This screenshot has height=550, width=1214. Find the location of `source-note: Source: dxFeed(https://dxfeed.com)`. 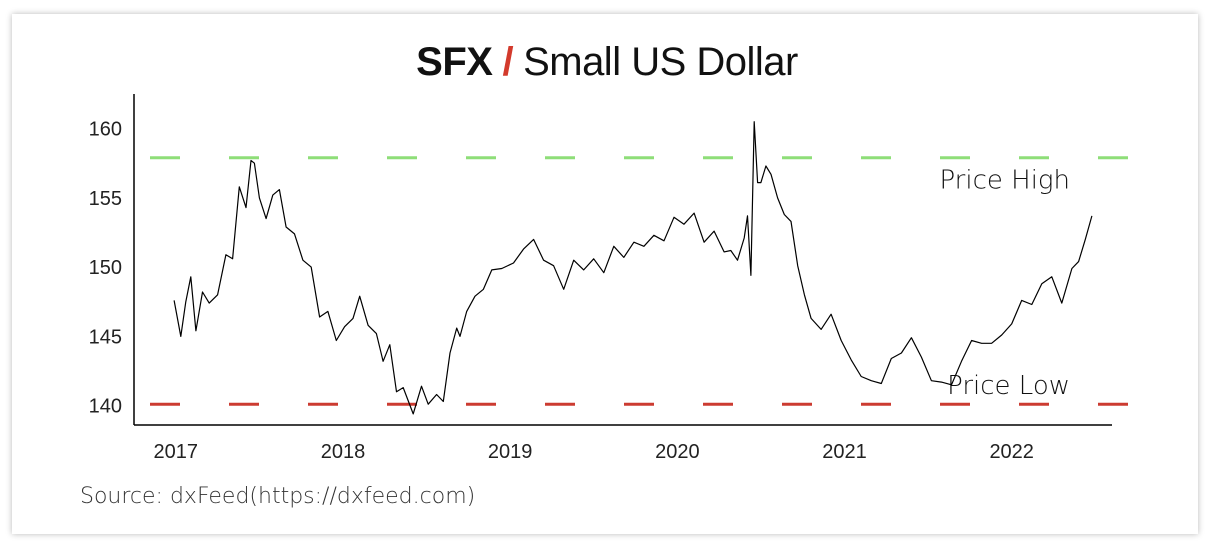

source-note: Source: dxFeed(https://dxfeed.com) is located at coordinates (278, 496).